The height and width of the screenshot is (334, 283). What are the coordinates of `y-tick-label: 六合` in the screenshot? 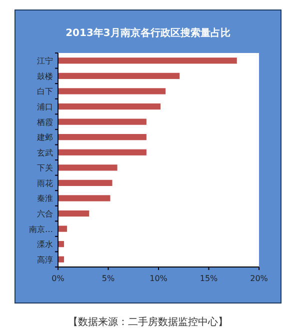 It's located at (45, 214).